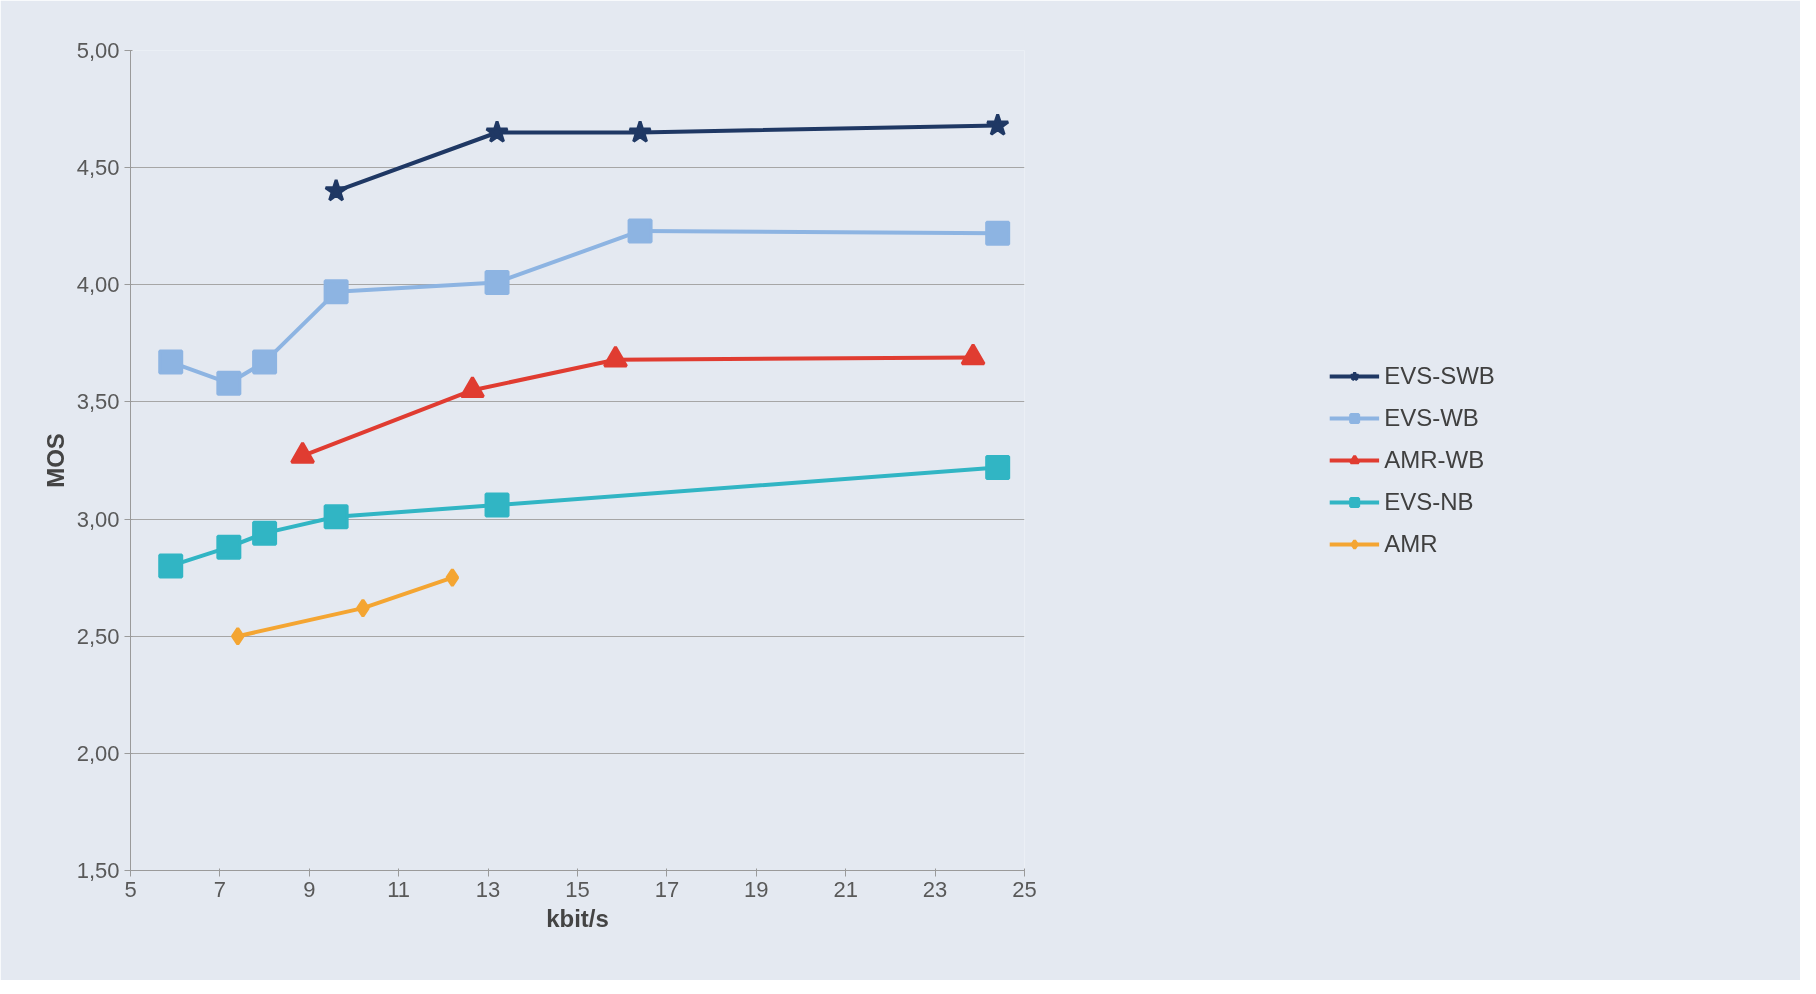 The image size is (1816, 994). What do you see at coordinates (1024, 889) in the screenshot?
I see `x-tick-label: 25` at bounding box center [1024, 889].